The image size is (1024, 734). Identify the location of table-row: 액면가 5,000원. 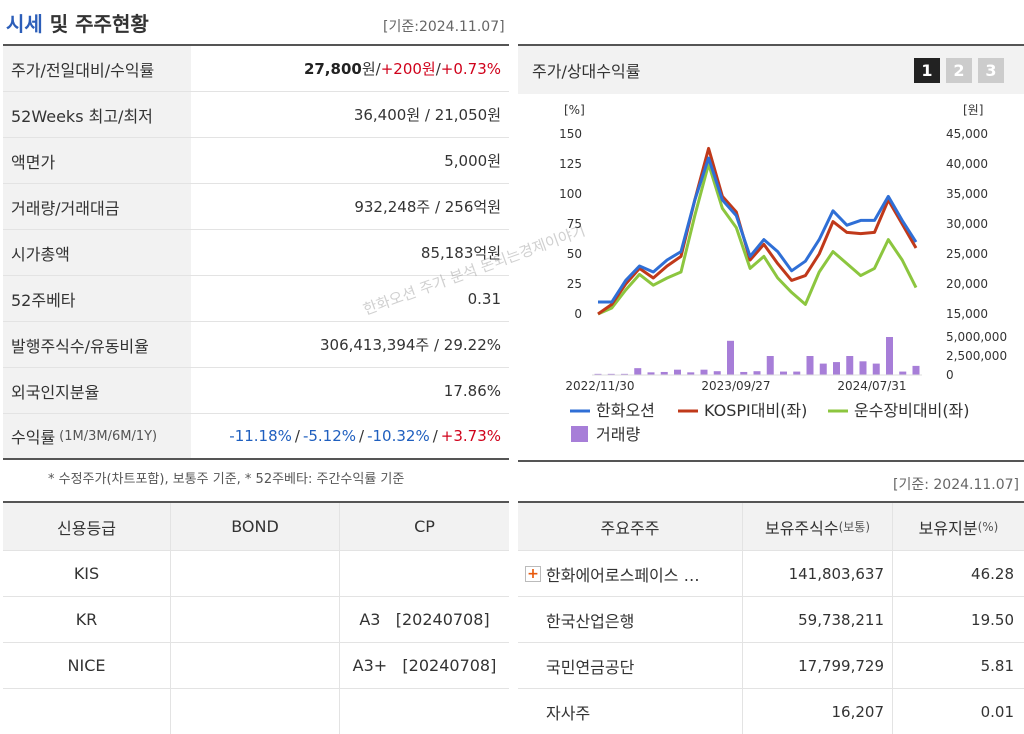
(256, 161).